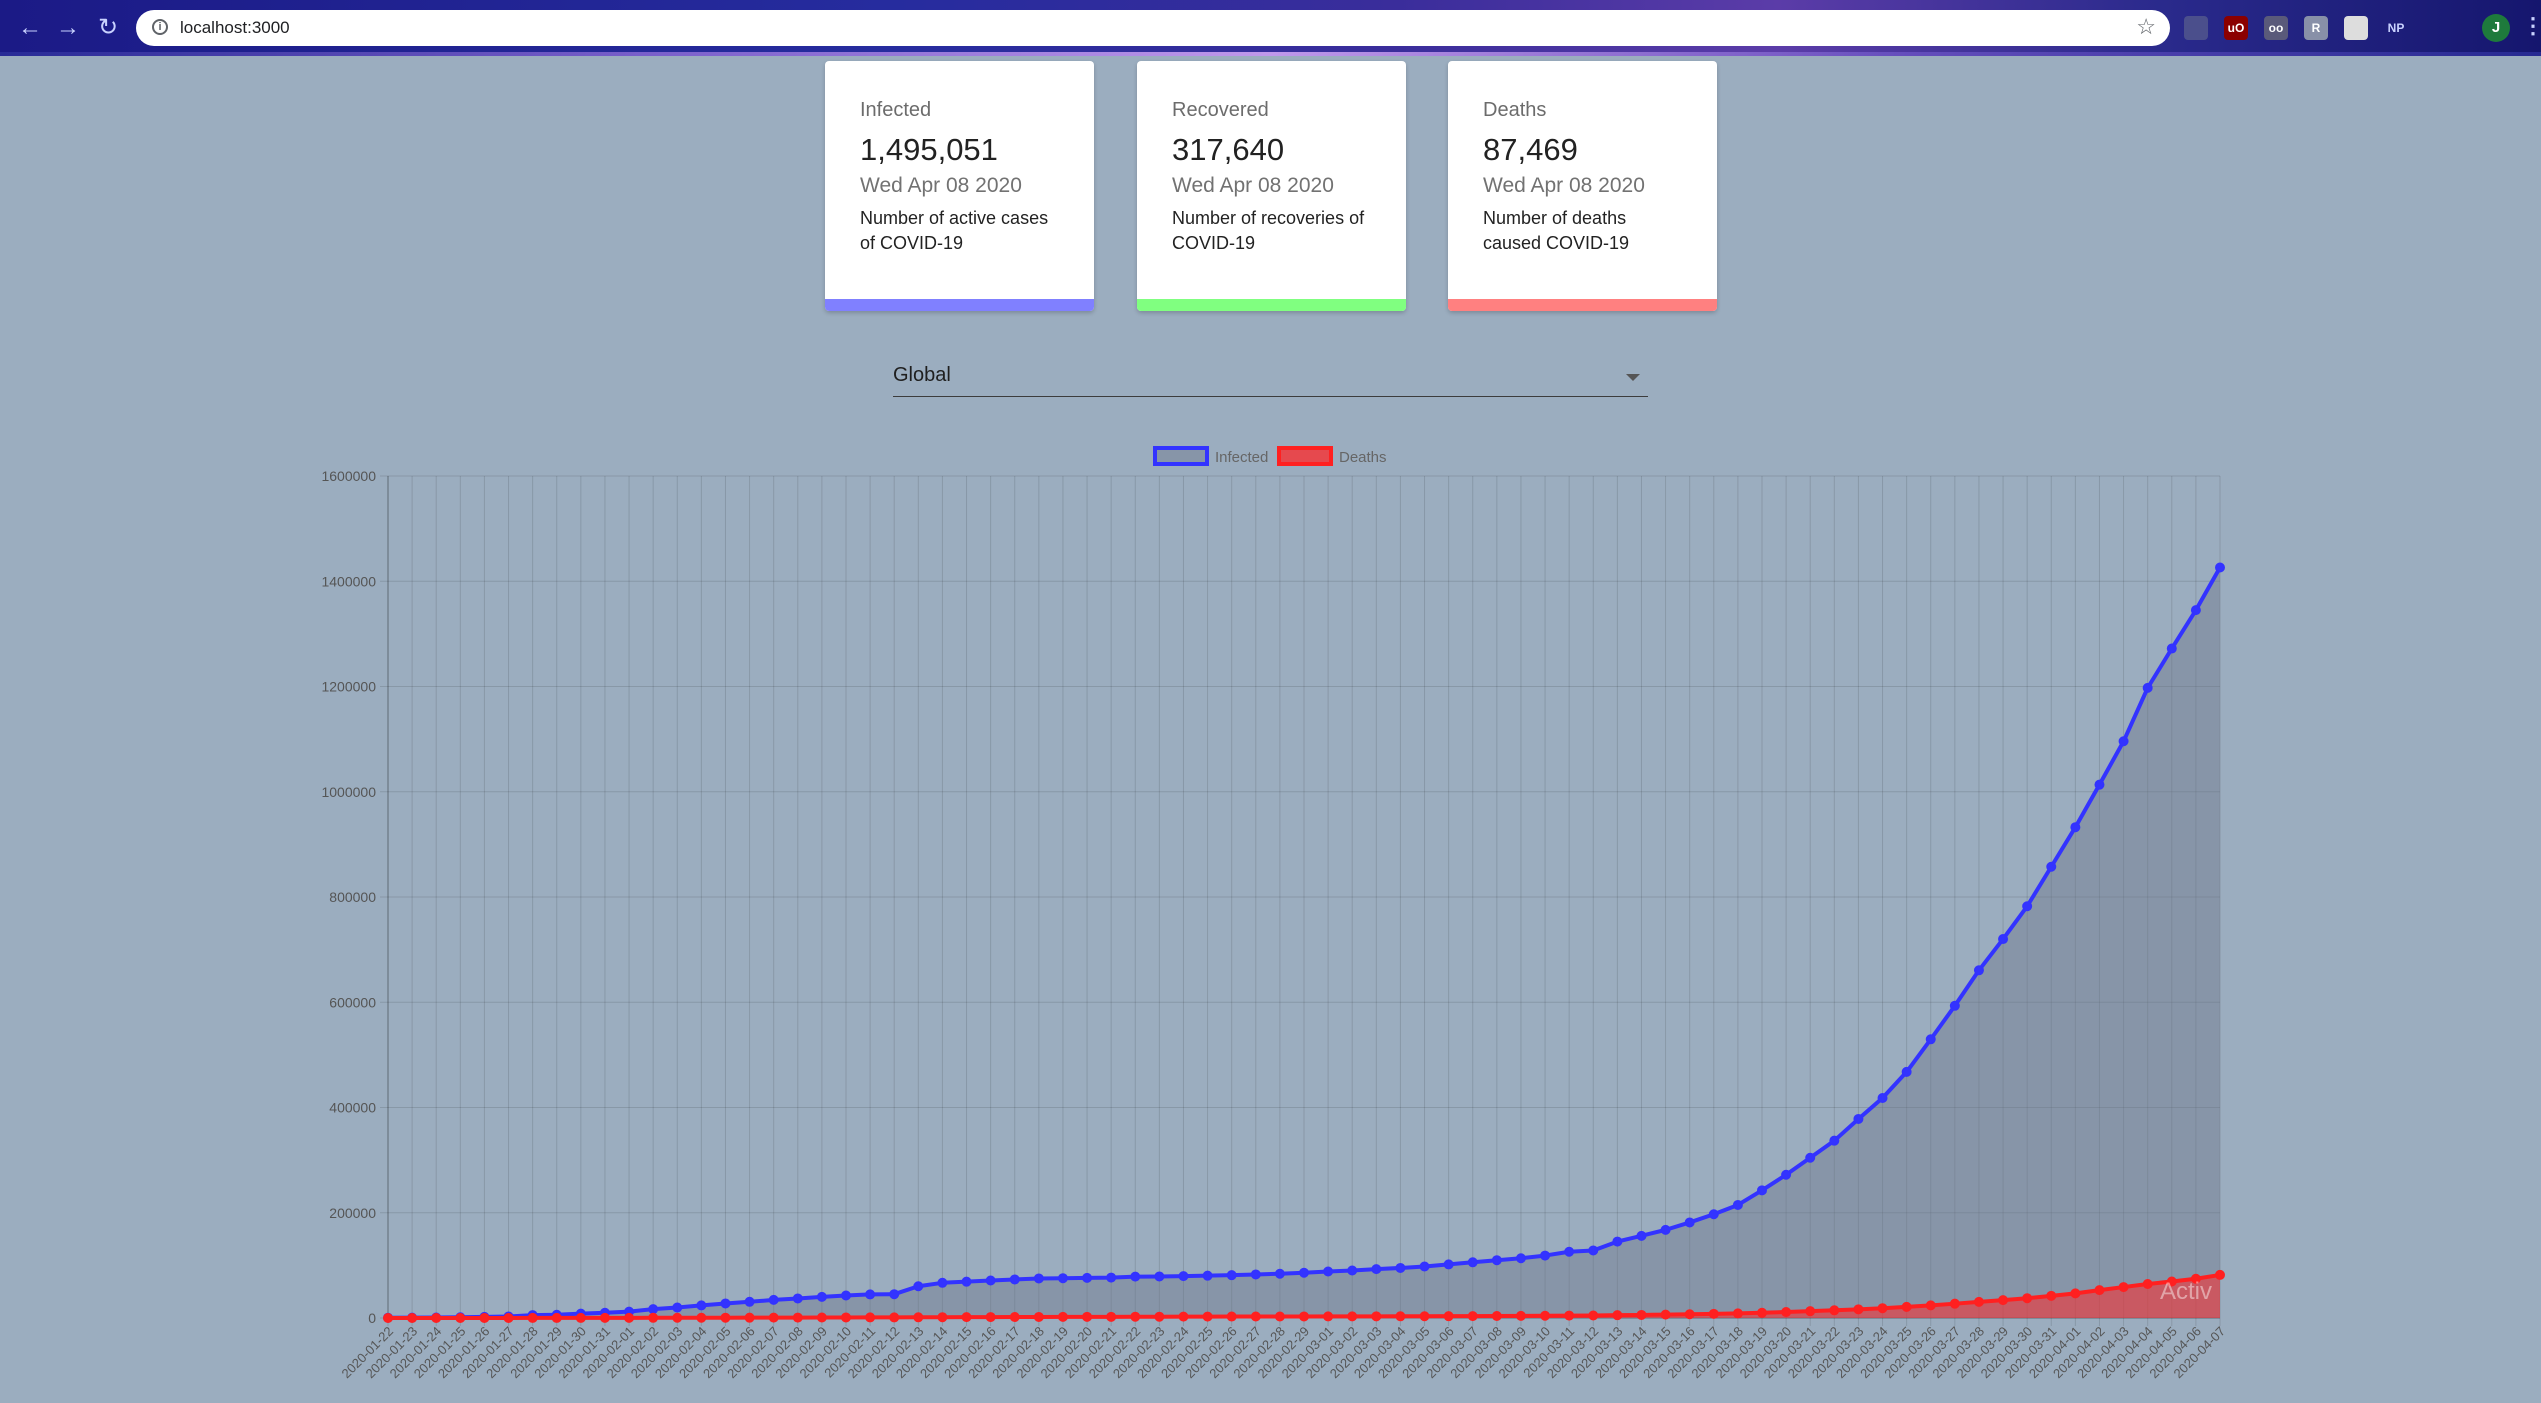 This screenshot has width=2541, height=1403. What do you see at coordinates (1304, 1296) in the screenshot?
I see `series-area-deaths` at bounding box center [1304, 1296].